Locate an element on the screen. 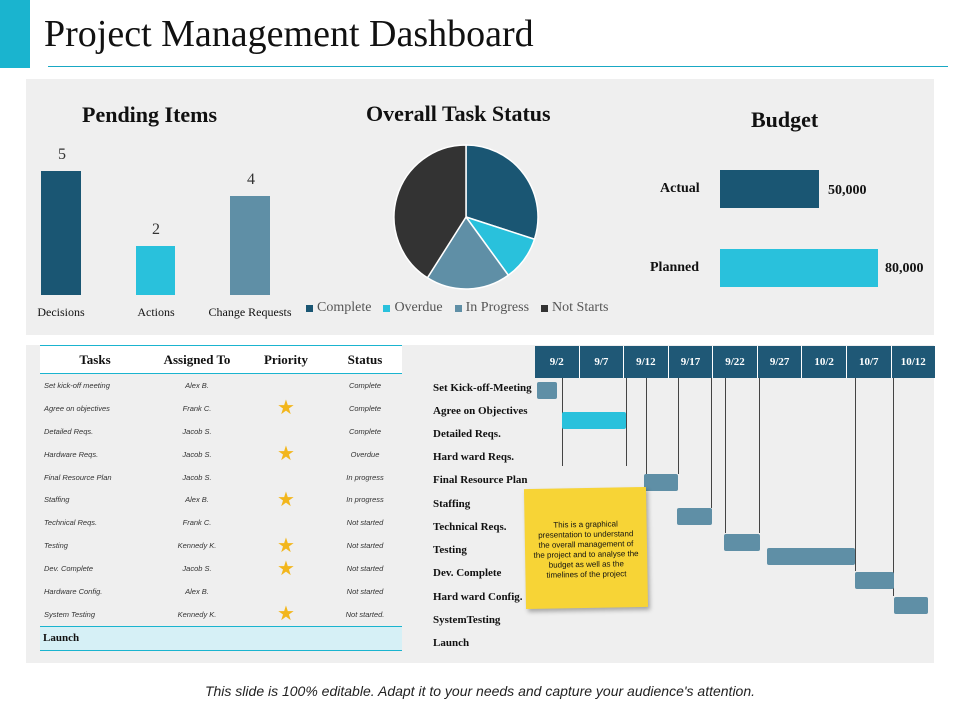 The width and height of the screenshot is (960, 720). gantt-label: Set Kick-off-Meeting is located at coordinates (482, 388).